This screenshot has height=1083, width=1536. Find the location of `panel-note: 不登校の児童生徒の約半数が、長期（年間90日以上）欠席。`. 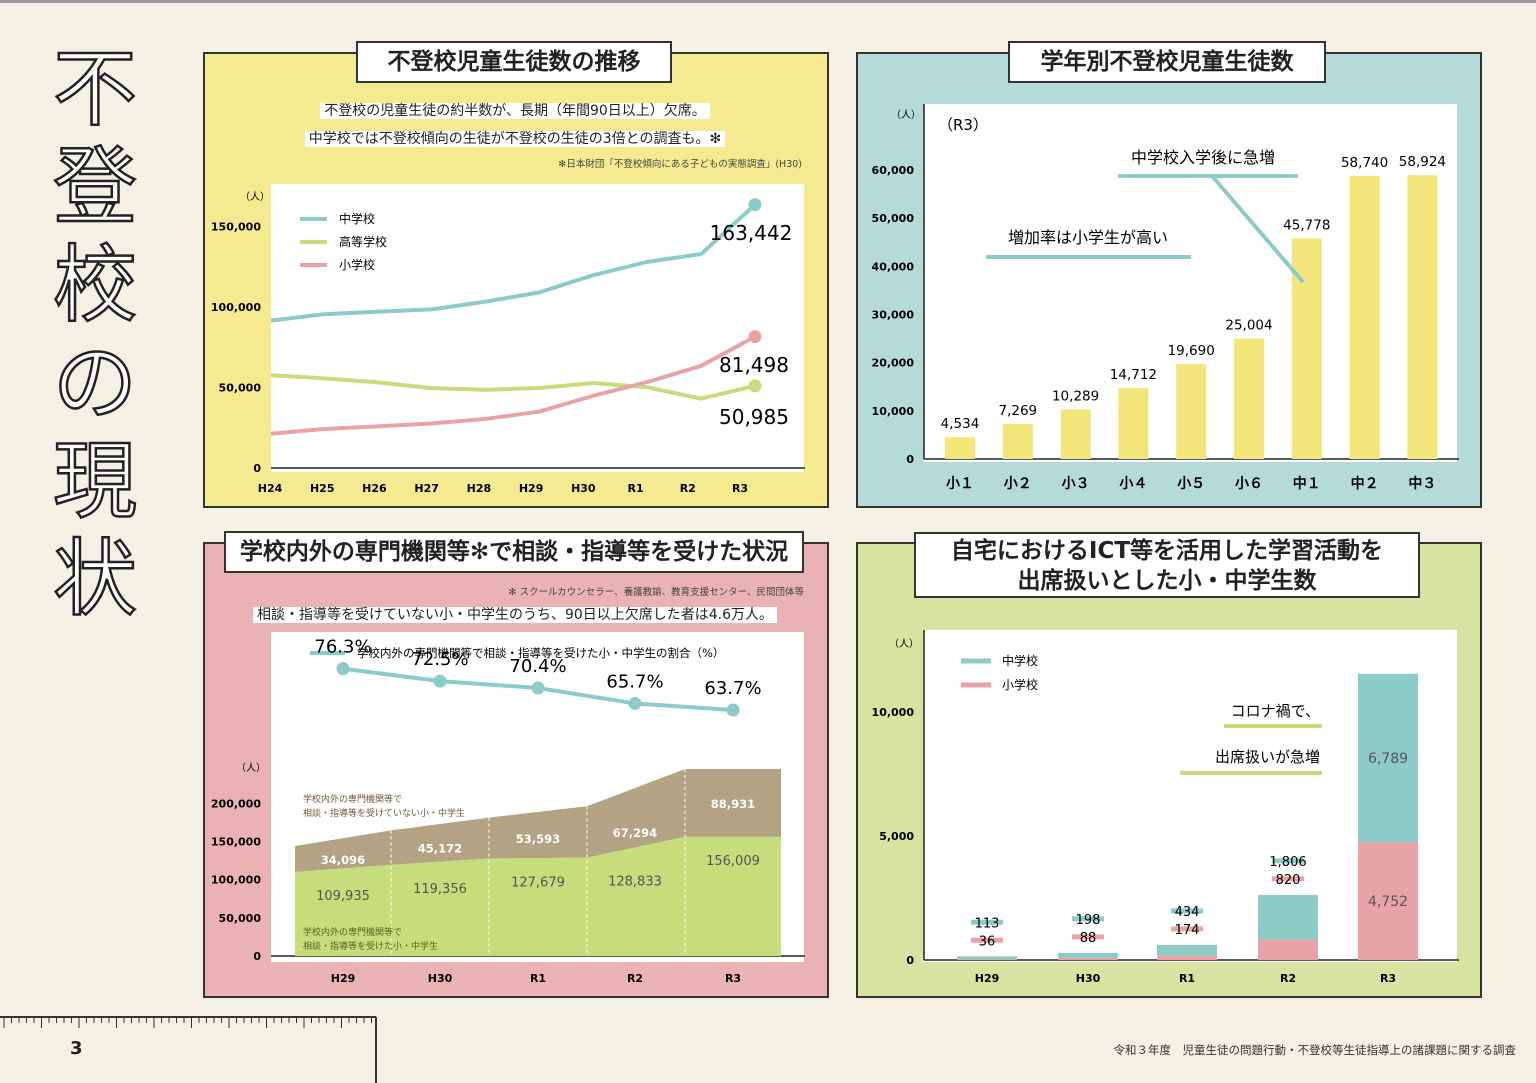

panel-note: 不登校の児童生徒の約半数が、長期（年間90日以上）欠席。 is located at coordinates (515, 110).